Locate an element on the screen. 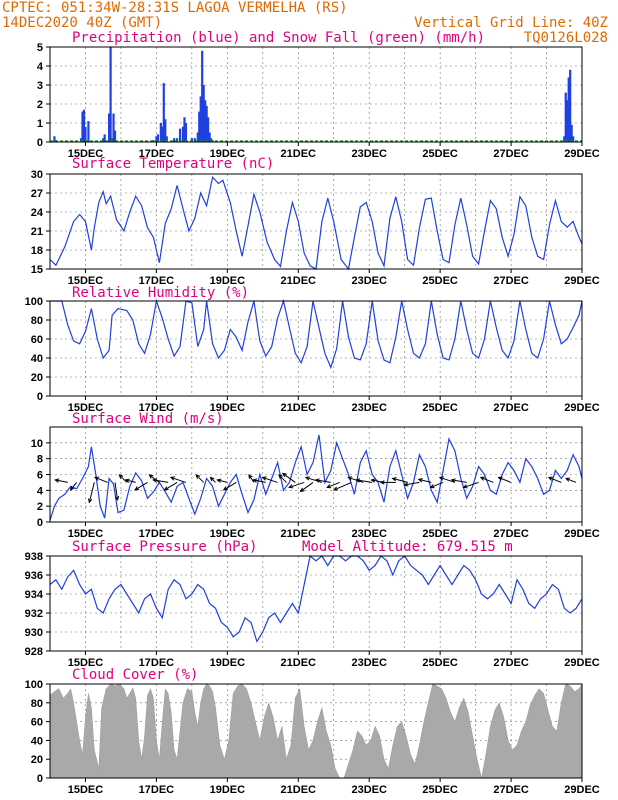 This screenshot has height=800, width=618. humidity-gridlines is located at coordinates (316, 348).